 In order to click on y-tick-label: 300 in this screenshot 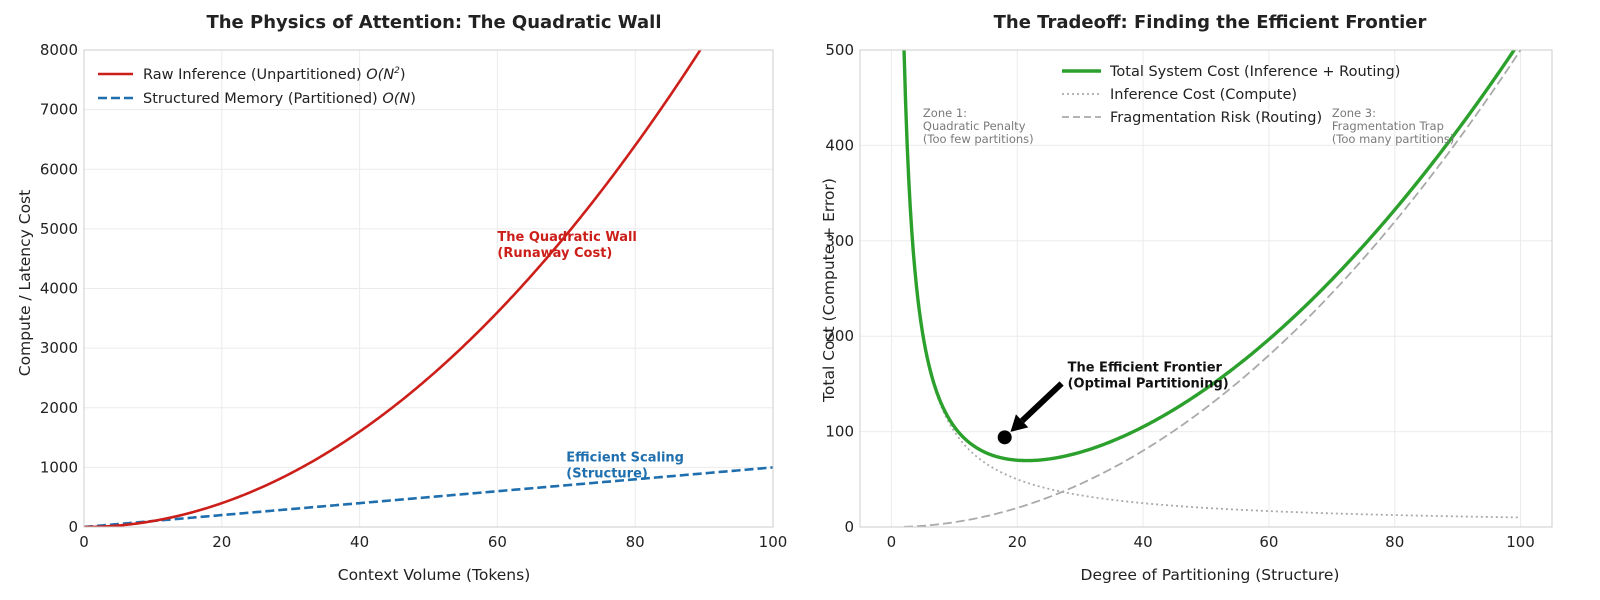, I will do `click(839, 241)`.